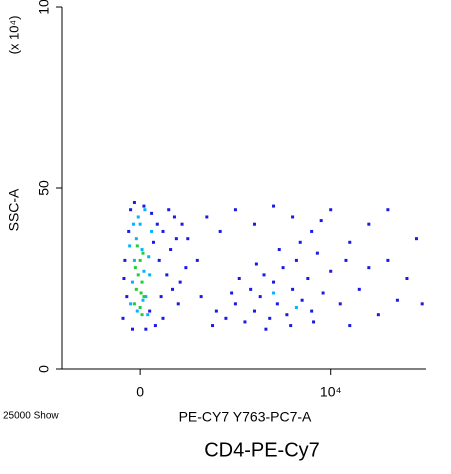 The height and width of the screenshot is (474, 451). What do you see at coordinates (245, 417) in the screenshot?
I see `x-axis-label: PE-CY7 Y763-PC7-A` at bounding box center [245, 417].